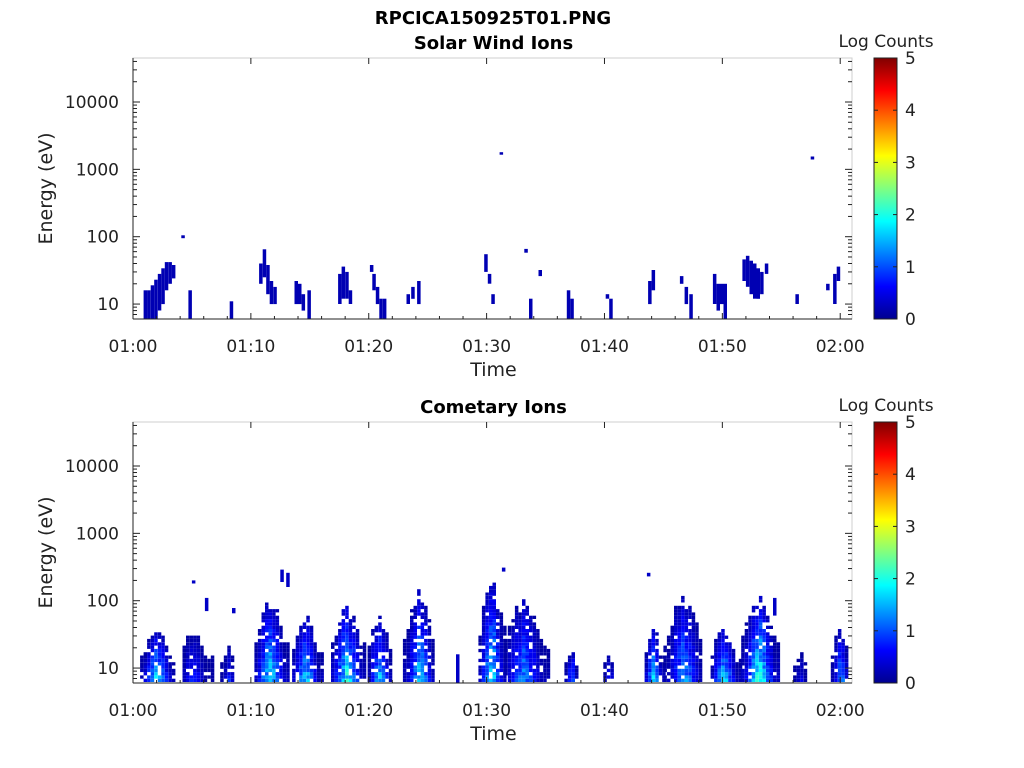  Describe the element at coordinates (493, 370) in the screenshot. I see `x-axis-label: Time` at that location.